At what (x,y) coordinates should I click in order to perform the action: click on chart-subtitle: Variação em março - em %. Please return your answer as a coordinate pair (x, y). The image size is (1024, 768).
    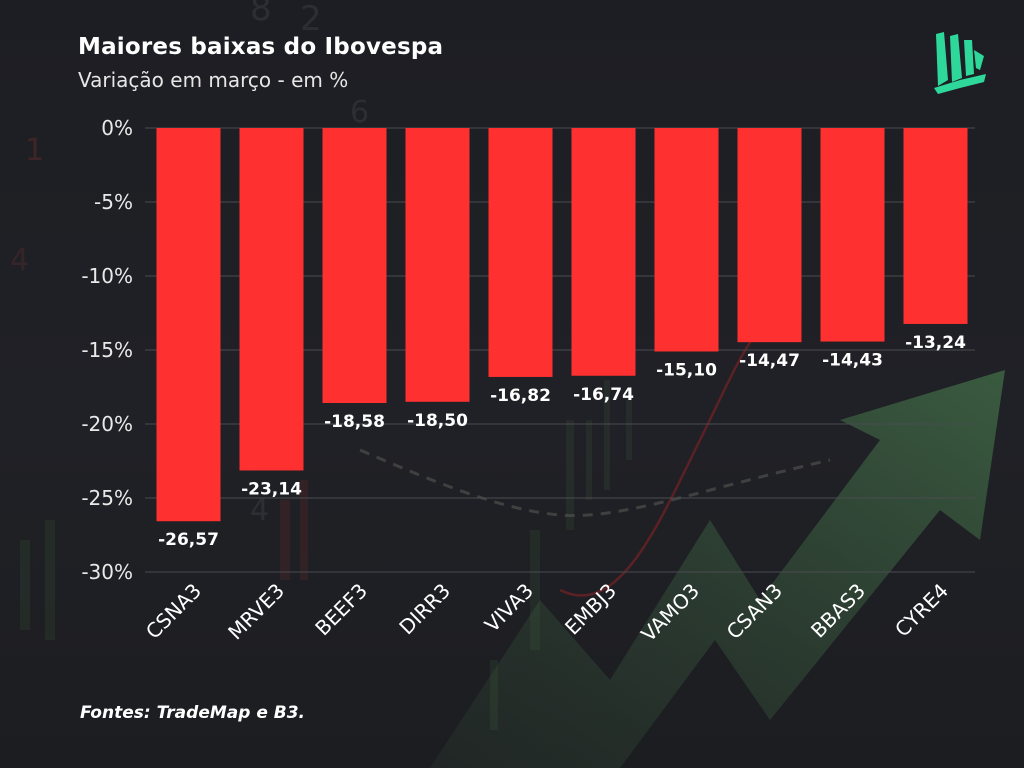
    Looking at the image, I should click on (213, 80).